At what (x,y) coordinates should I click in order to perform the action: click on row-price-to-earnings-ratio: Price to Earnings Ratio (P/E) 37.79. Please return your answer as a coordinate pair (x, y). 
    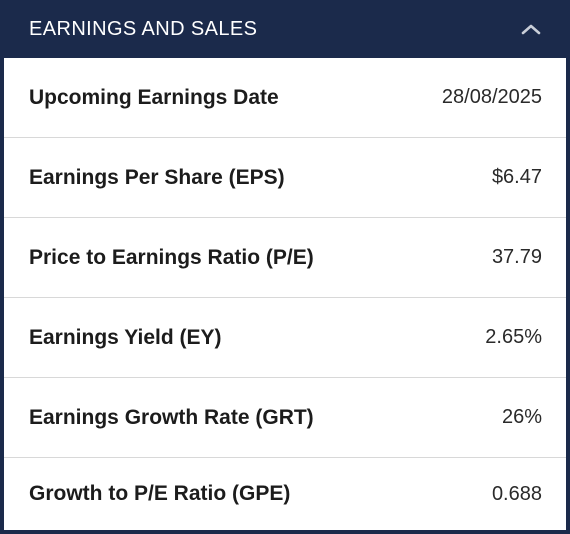
    Looking at the image, I should click on (285, 258).